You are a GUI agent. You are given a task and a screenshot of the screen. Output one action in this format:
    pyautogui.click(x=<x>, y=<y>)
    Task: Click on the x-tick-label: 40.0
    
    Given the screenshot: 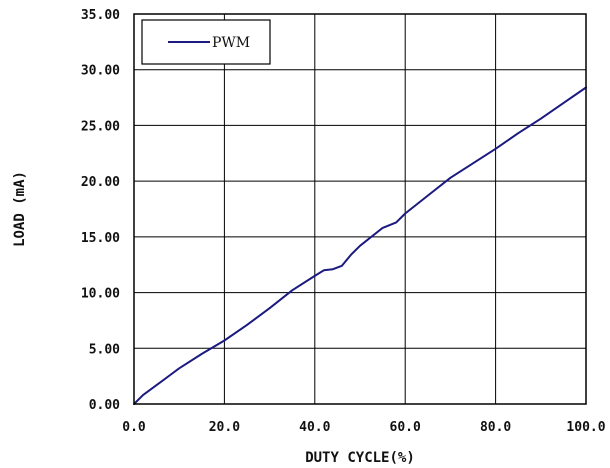 What is the action you would take?
    pyautogui.click(x=314, y=427)
    